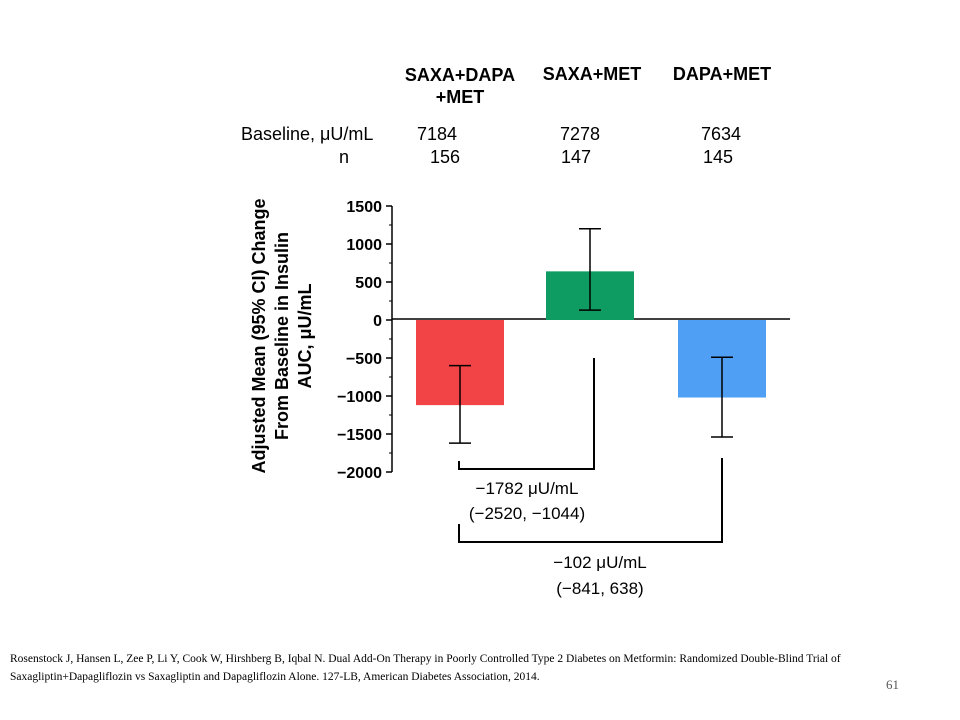  I want to click on comparison-1-value: −1782 μU/mL, so click(527, 488).